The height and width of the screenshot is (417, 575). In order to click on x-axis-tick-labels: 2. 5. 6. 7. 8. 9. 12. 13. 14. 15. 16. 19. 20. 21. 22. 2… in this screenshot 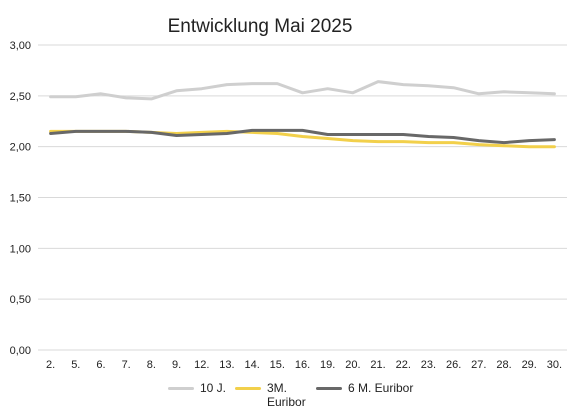, I will do `click(304, 365)`.